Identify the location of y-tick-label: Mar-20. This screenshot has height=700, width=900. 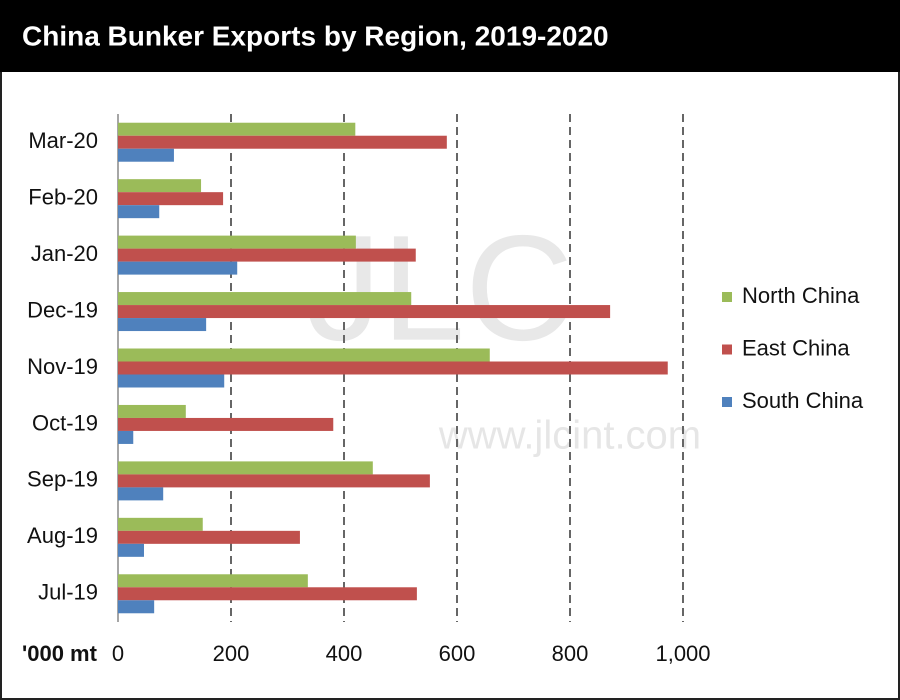
(63, 140).